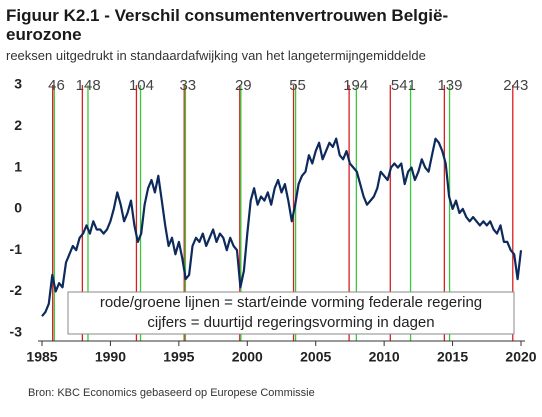 This screenshot has width=542, height=417. What do you see at coordinates (449, 85) in the screenshot?
I see `duration-label: 139` at bounding box center [449, 85].